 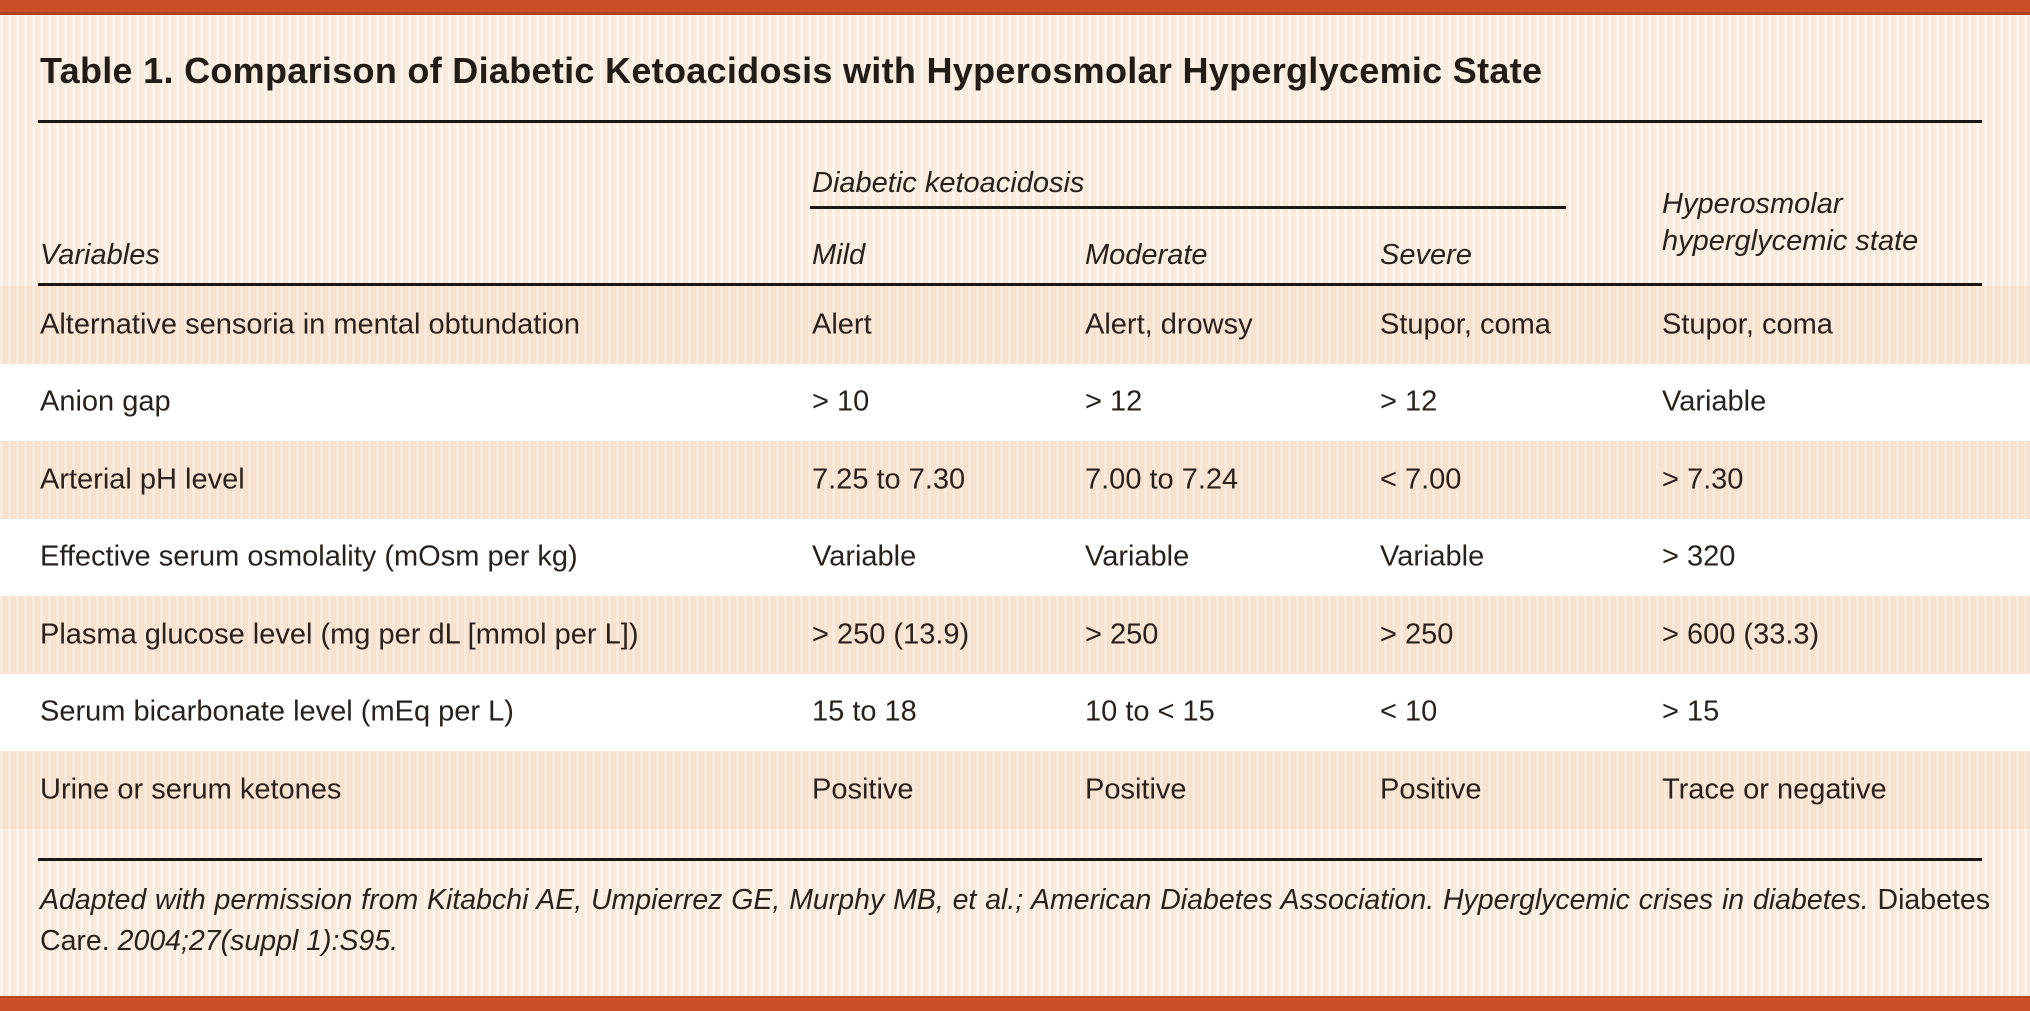 What do you see at coordinates (839, 255) in the screenshot?
I see `column-header-mild: Mild` at bounding box center [839, 255].